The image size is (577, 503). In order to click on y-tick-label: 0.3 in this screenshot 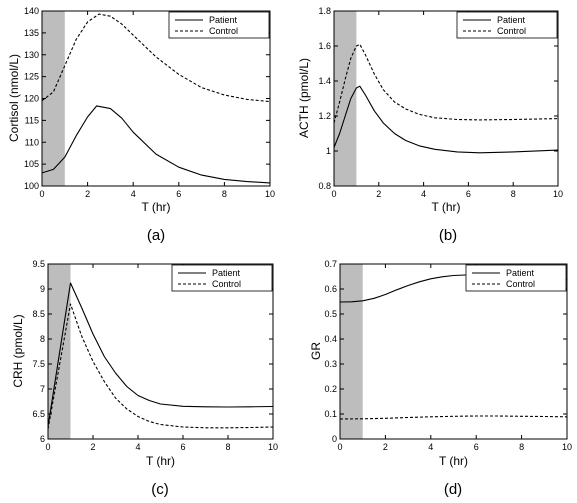, I will do `click(330, 364)`.